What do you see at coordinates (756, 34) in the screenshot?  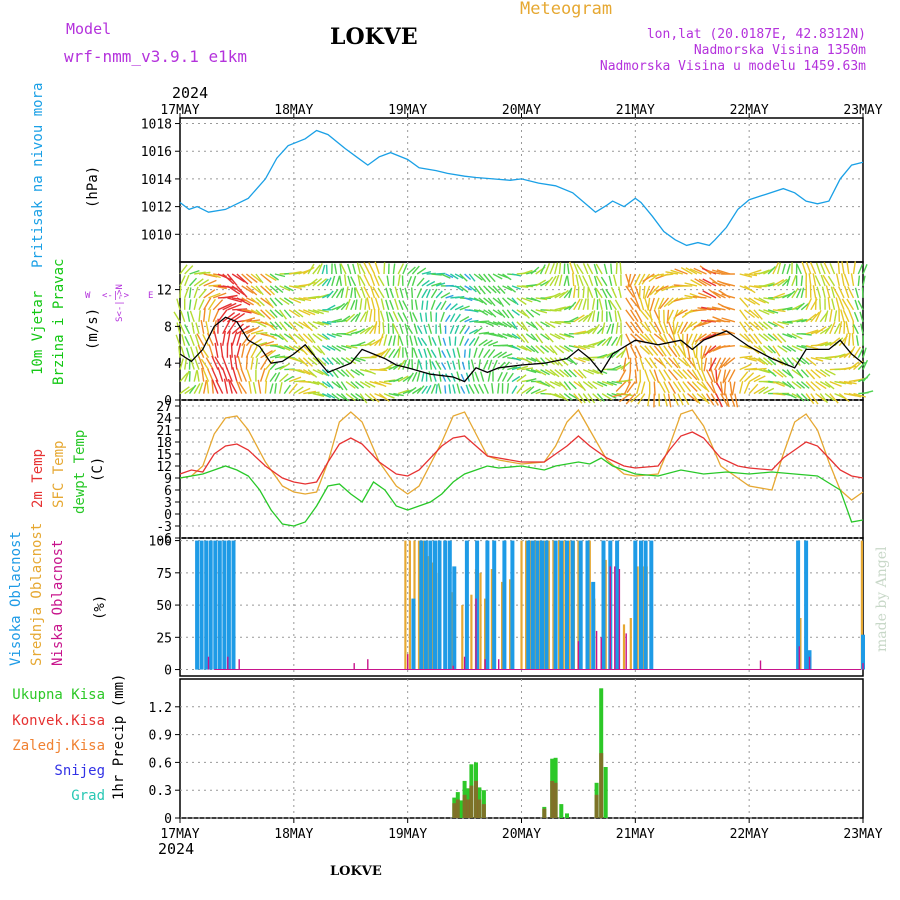 I see `coords-label: lon,lat (20.0187E, 42.8312N)` at bounding box center [756, 34].